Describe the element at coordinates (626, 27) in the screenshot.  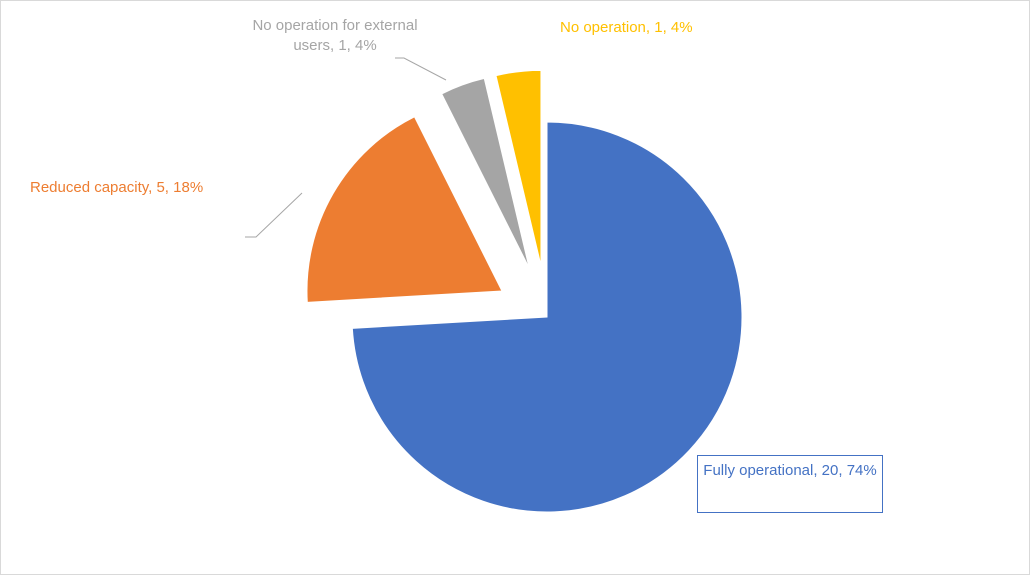
I see `data-label: No operation, 1, 4%` at that location.